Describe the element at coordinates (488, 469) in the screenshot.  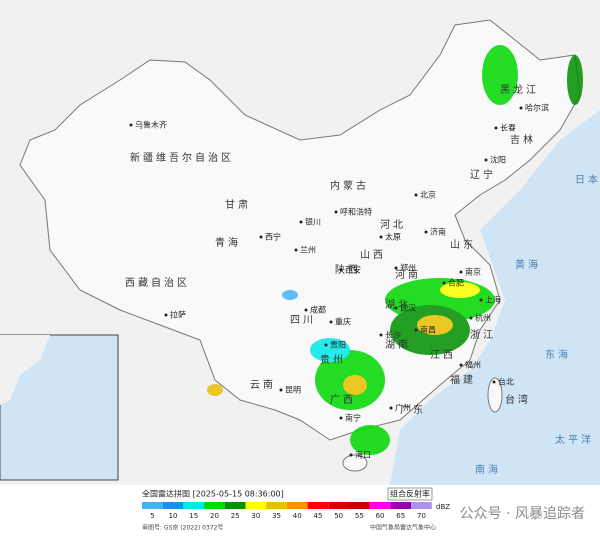
I see `sea-label: 南海` at that location.